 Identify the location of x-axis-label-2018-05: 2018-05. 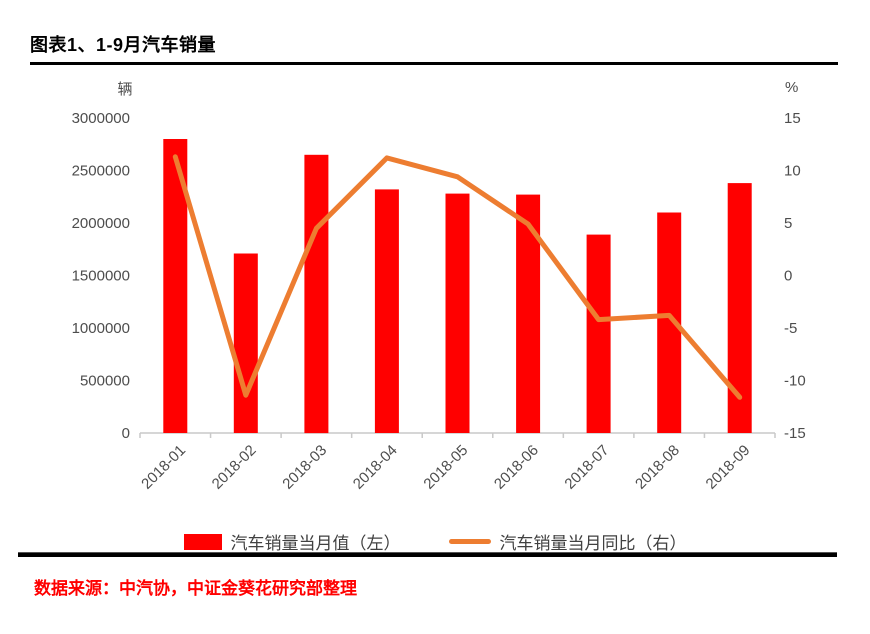
(445, 467).